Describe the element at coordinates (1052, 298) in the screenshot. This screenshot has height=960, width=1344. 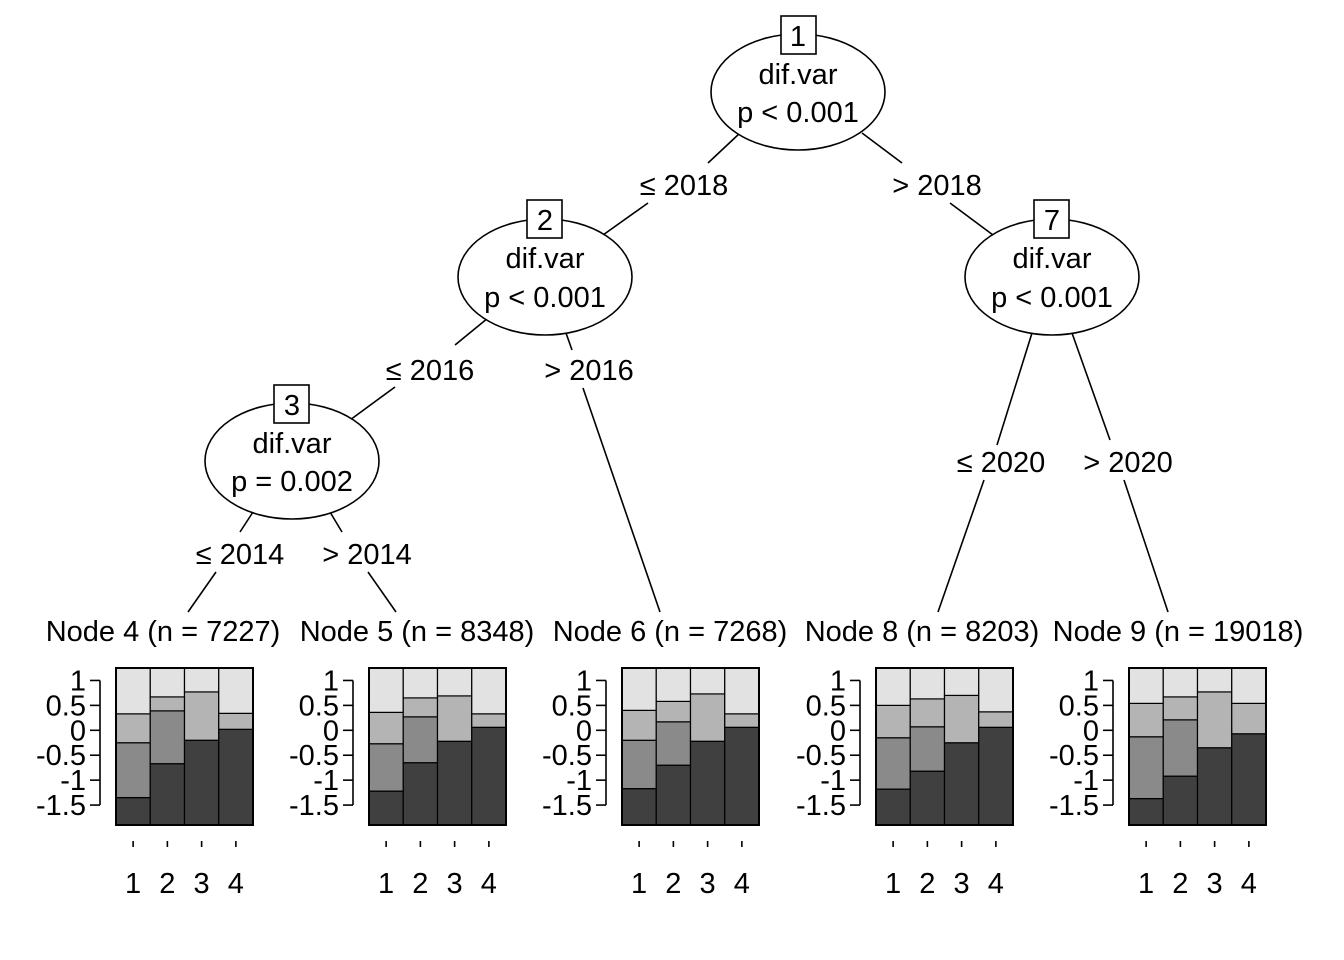
I see `node-7-pvalue: p < 0.001` at that location.